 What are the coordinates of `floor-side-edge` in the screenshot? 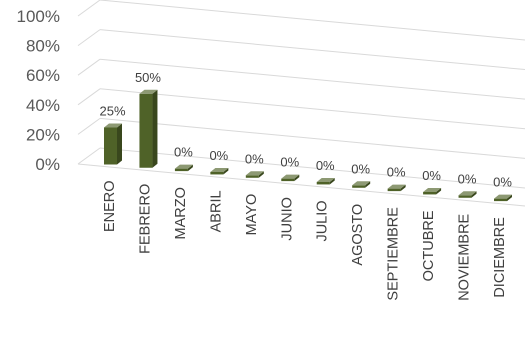 It's located at (89, 156).